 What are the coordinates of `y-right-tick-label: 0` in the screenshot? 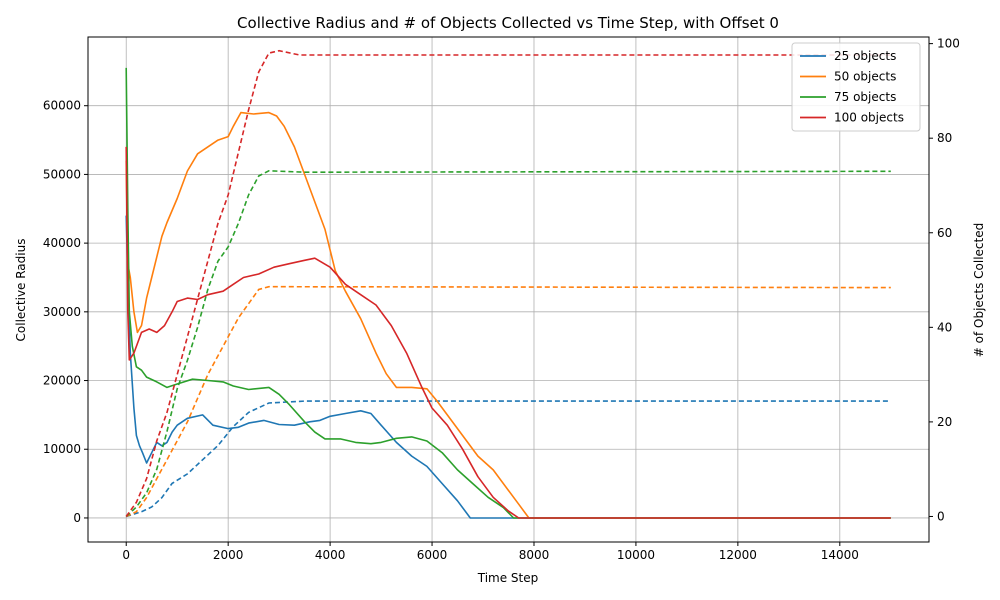 It's located at (941, 516).